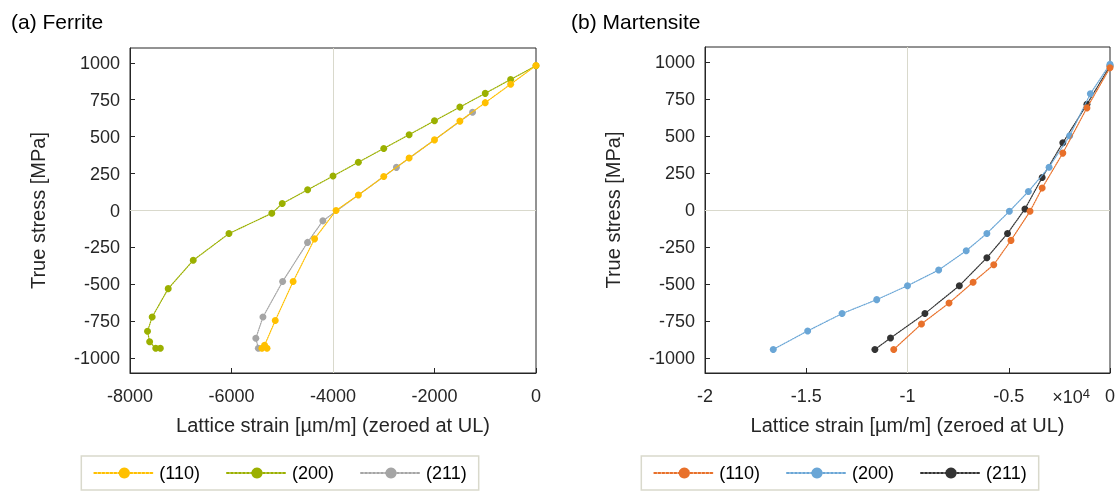  What do you see at coordinates (705, 396) in the screenshot?
I see `x-tick-label: -2` at bounding box center [705, 396].